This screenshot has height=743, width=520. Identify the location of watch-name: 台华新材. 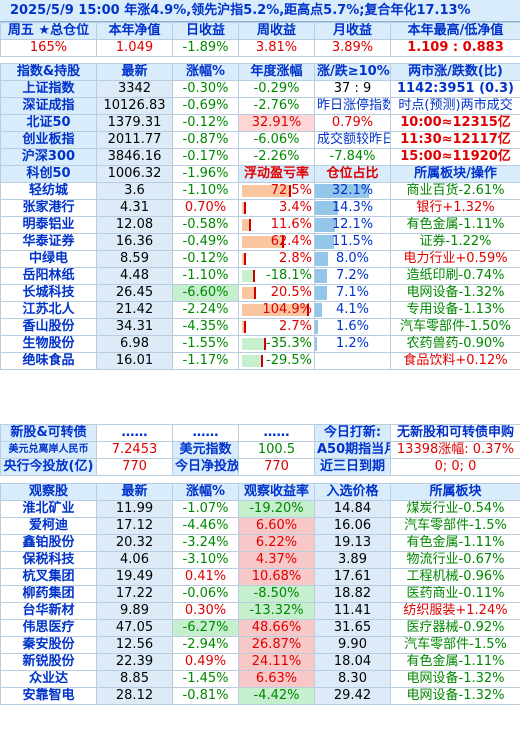
(48, 611).